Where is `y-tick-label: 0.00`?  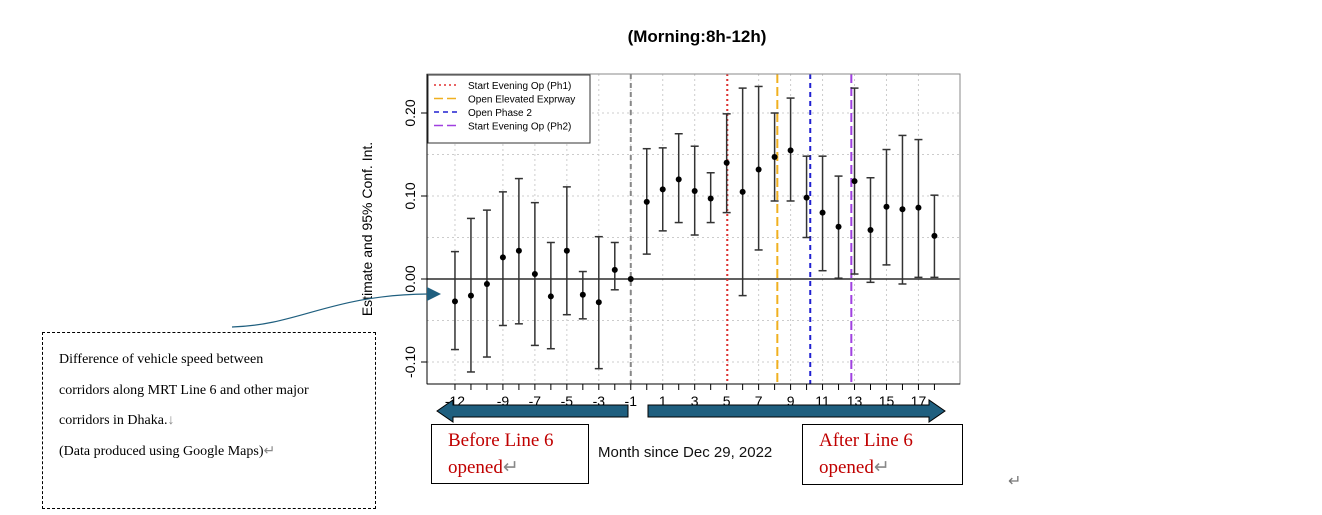
y-tick-label: 0.00 is located at coordinates (410, 278).